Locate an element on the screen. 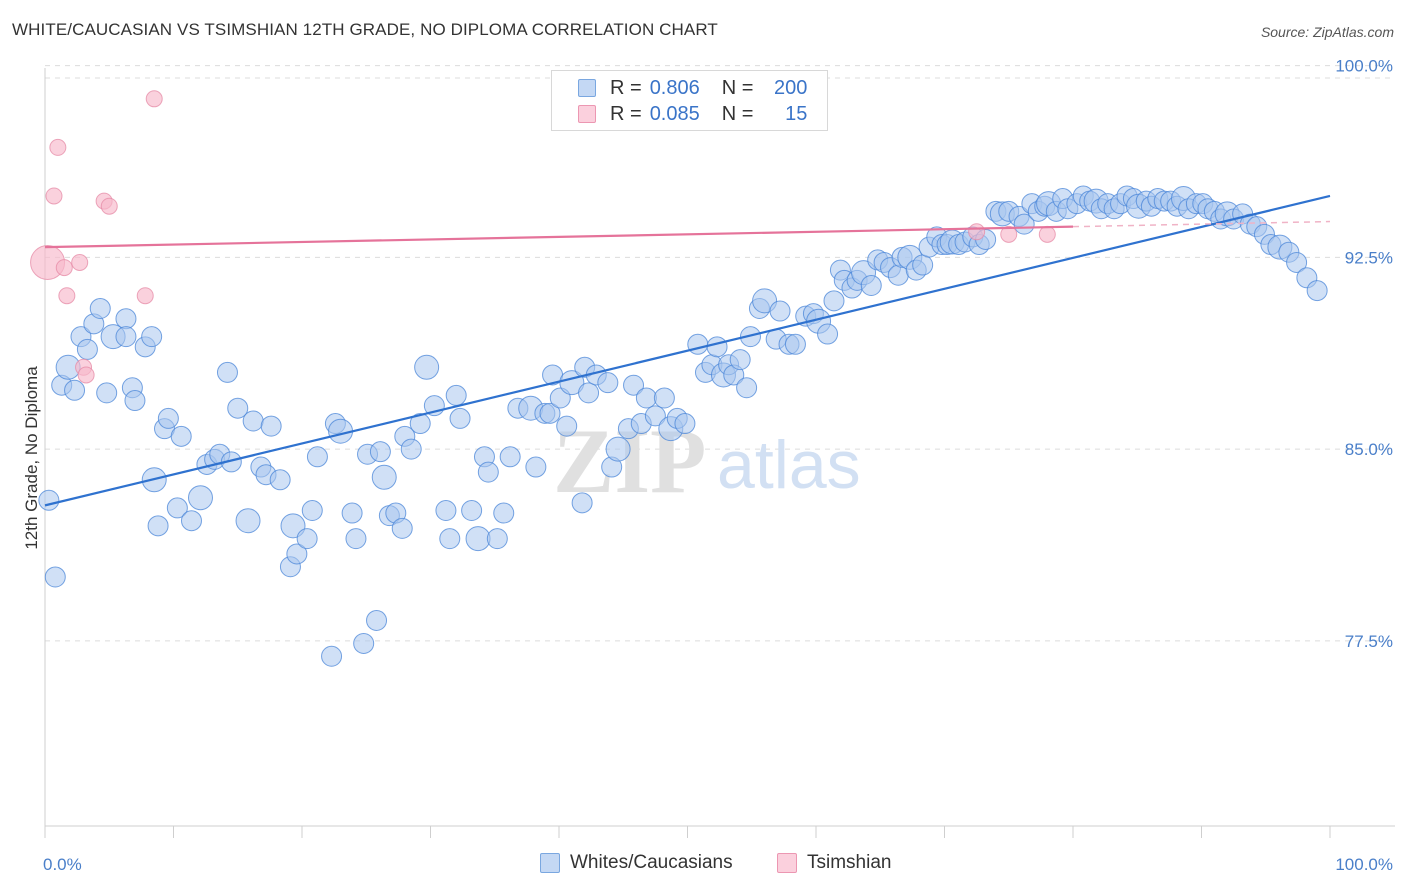 The width and height of the screenshot is (1406, 892). trend-line-tsimshian is located at coordinates (559, 237).